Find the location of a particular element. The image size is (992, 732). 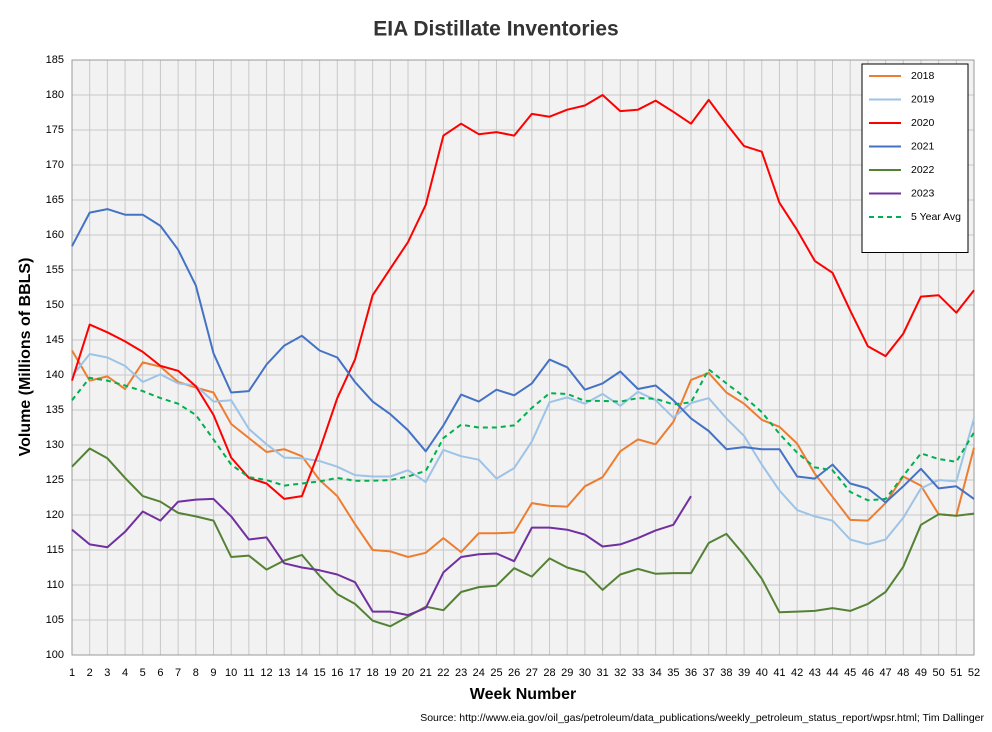

x-tick-label: 31 is located at coordinates (602, 673).